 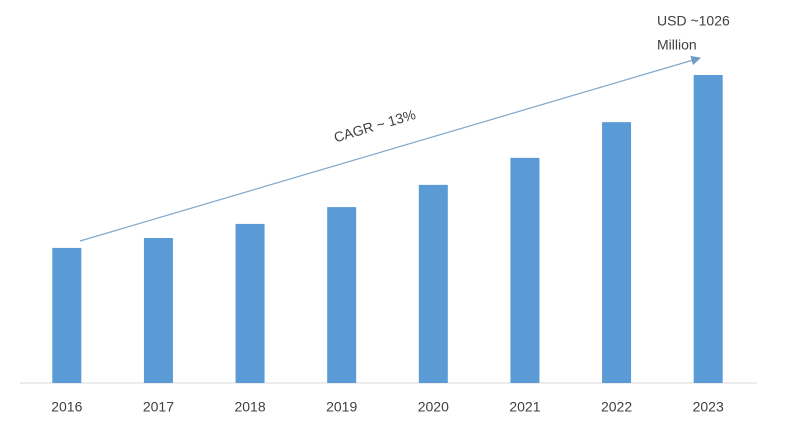 What do you see at coordinates (708, 407) in the screenshot?
I see `x-tick-label: 2023` at bounding box center [708, 407].